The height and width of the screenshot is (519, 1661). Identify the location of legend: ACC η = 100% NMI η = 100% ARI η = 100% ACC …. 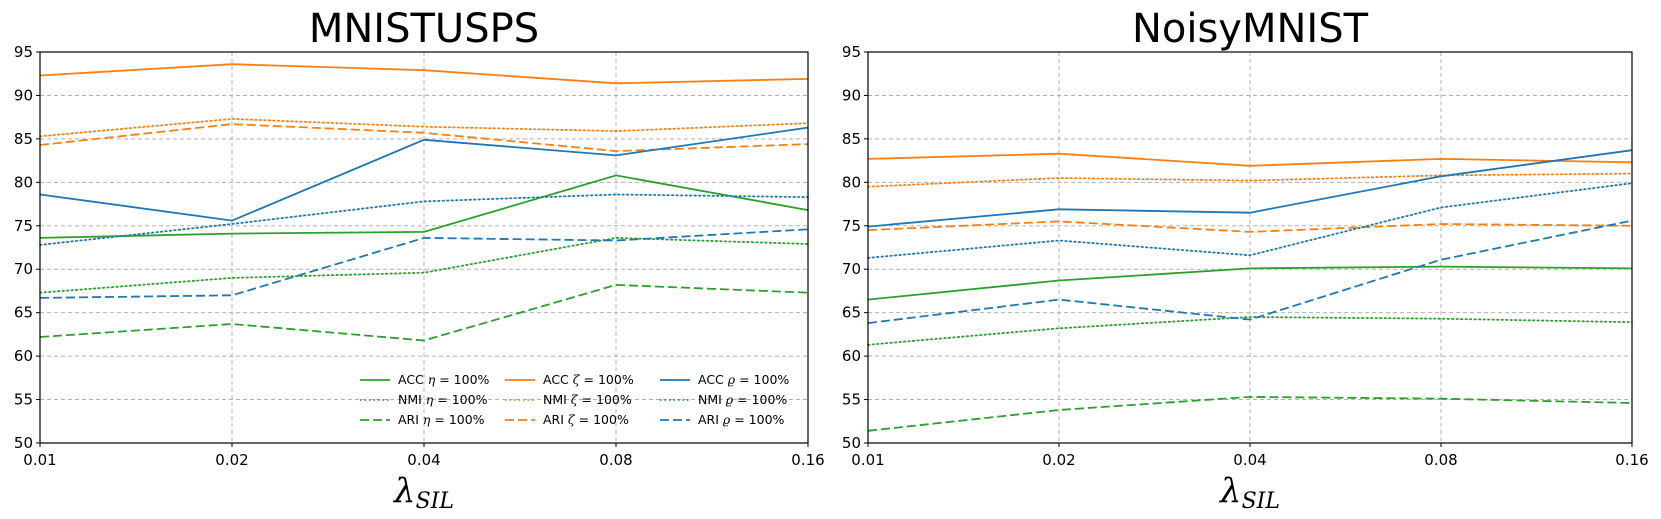
(574, 399).